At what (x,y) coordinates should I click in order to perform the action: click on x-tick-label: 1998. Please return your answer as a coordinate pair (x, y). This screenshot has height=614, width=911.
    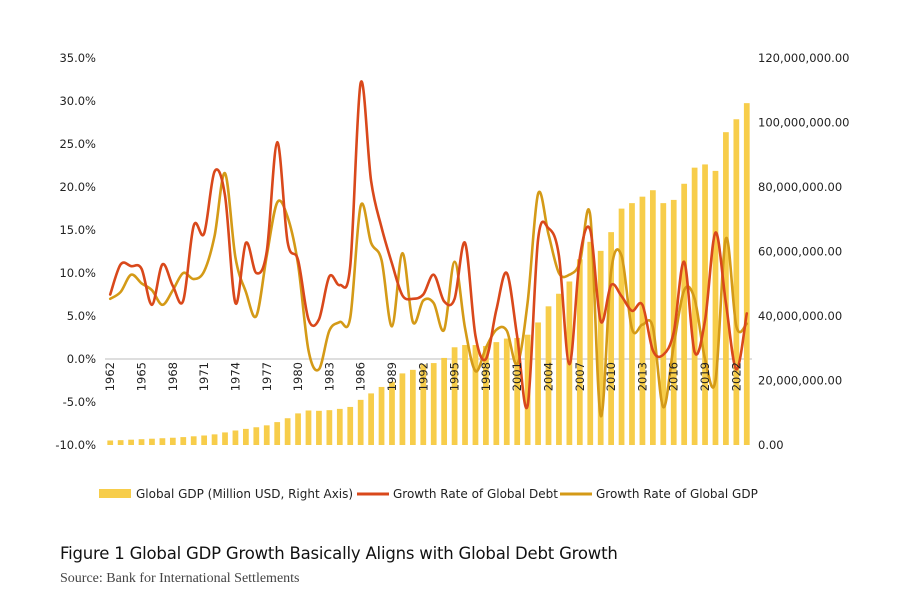
    Looking at the image, I should click on (486, 376).